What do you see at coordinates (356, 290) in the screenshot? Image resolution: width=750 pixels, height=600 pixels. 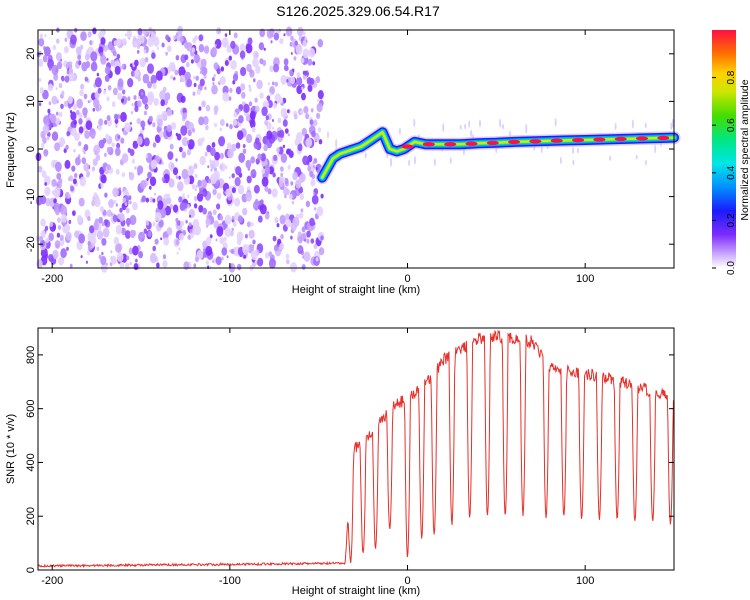 I see `spectrogram-x-axis-label: Height of straight line (km)` at bounding box center [356, 290].